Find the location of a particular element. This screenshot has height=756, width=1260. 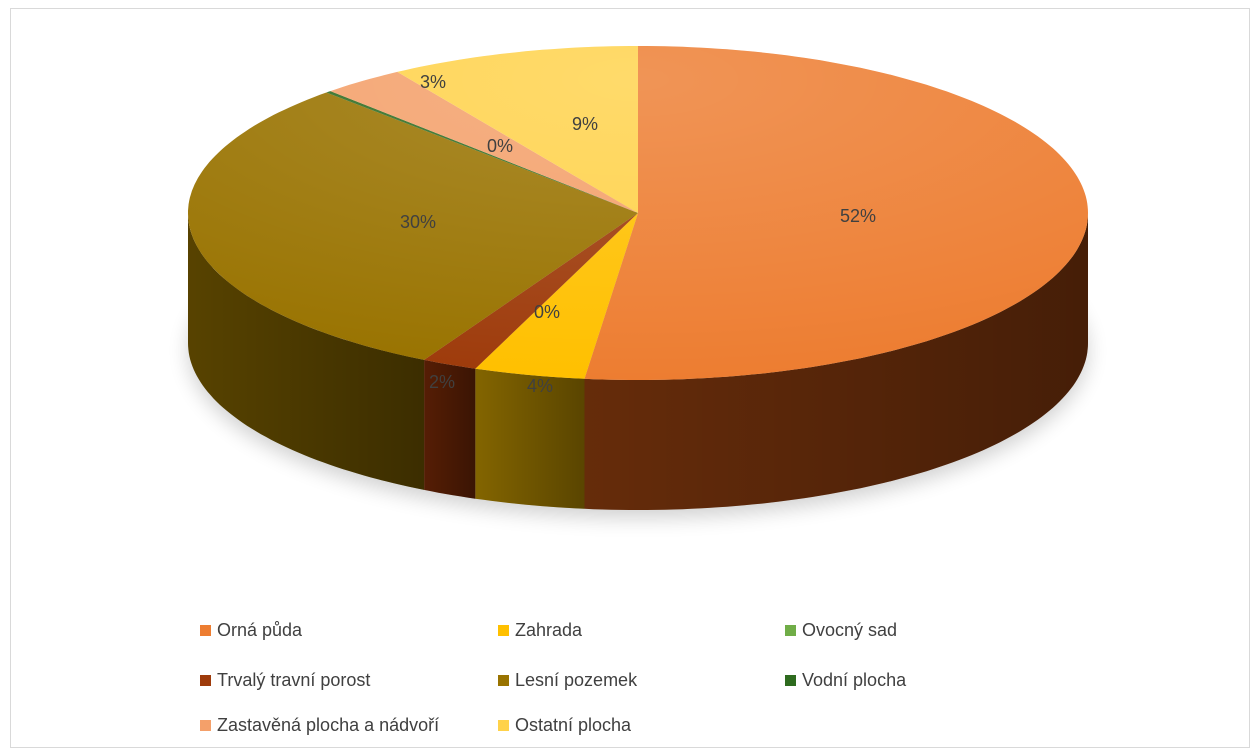

legend-item: Zastavěná plocha a nádvoří is located at coordinates (319, 725).